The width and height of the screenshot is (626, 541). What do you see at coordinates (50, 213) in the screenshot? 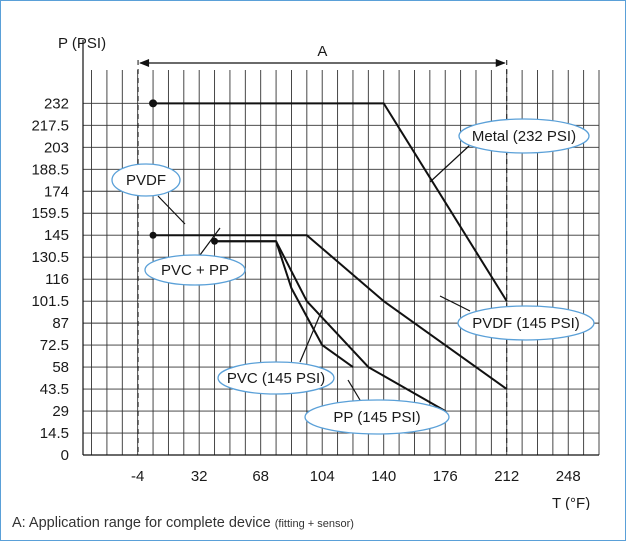
I see `y-tick-label: 159.5` at bounding box center [50, 213].